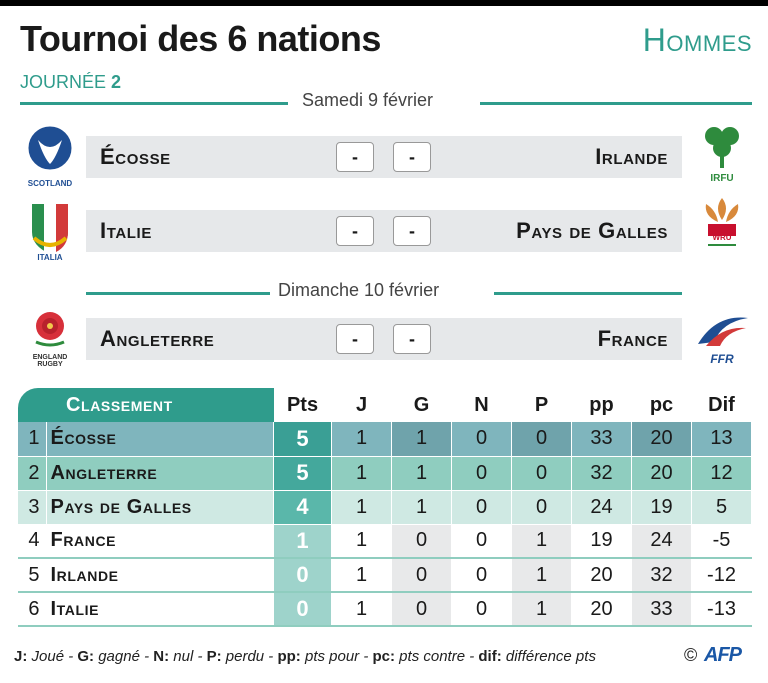 This screenshot has width=768, height=683. What do you see at coordinates (50, 230) in the screenshot?
I see `fir-logo-icon: ITALIA` at bounding box center [50, 230].